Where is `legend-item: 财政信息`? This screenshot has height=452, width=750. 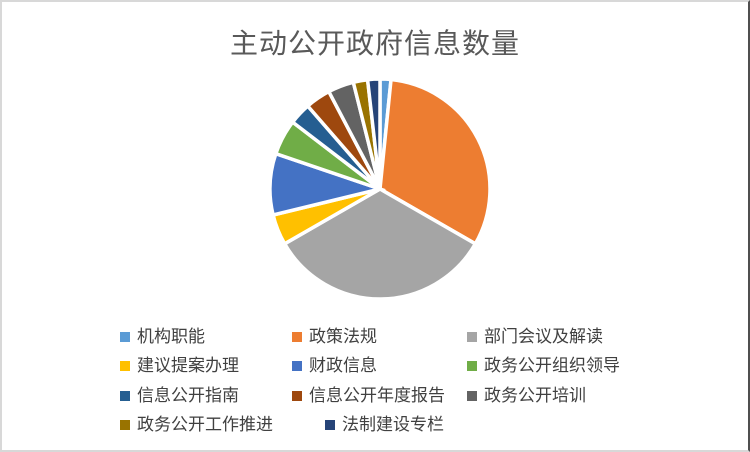
legend-item: 财政信息 is located at coordinates (334, 366).